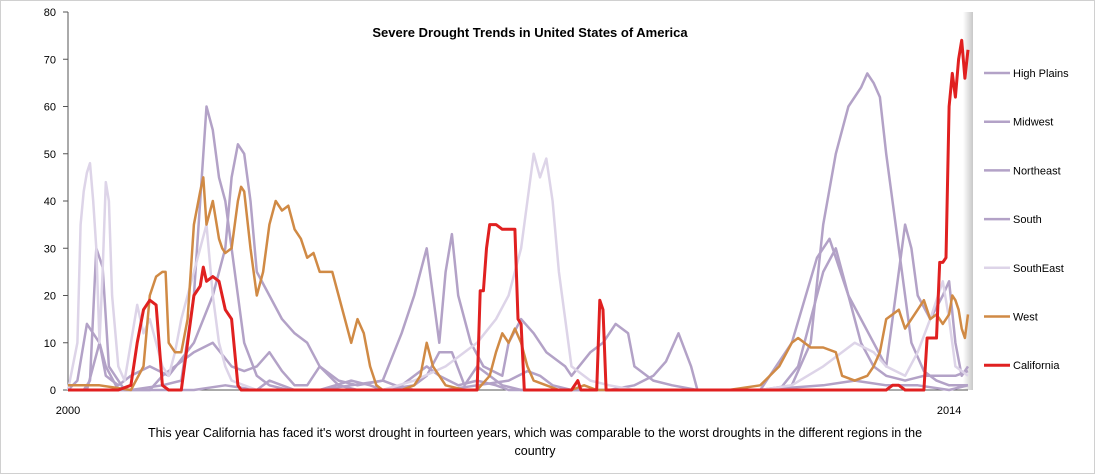 Image resolution: width=1097 pixels, height=474 pixels. What do you see at coordinates (53, 391) in the screenshot?
I see `y-tick-label: 0` at bounding box center [53, 391].